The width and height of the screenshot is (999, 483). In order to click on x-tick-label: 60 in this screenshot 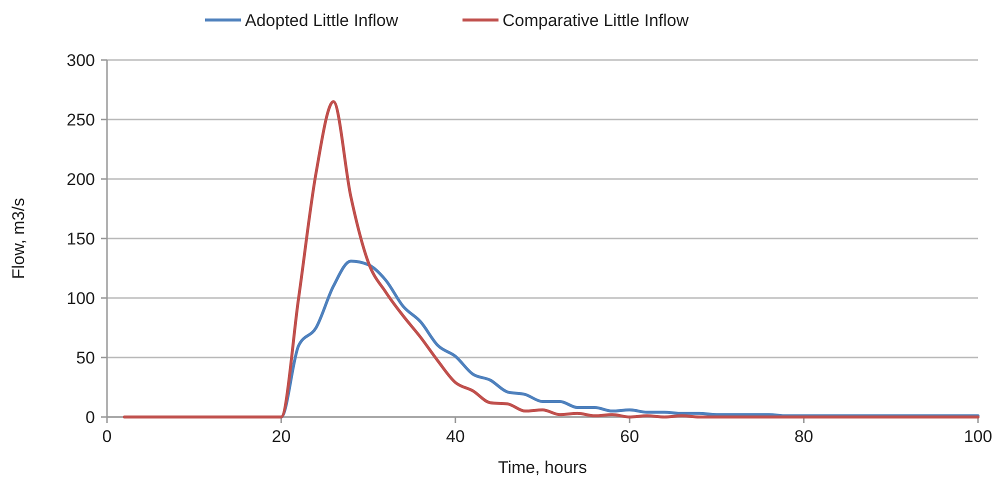, I will do `click(630, 436)`.